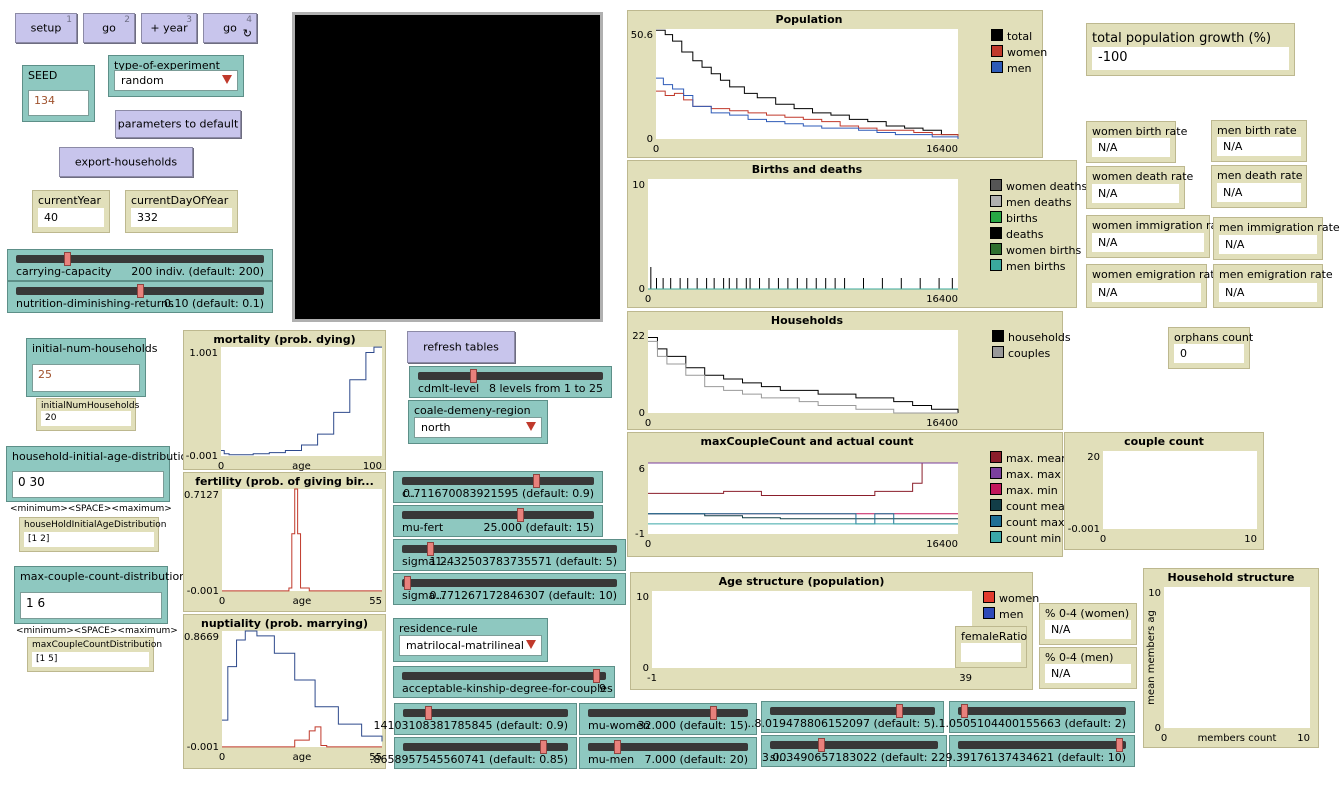 The image size is (1341, 787). What do you see at coordinates (176, 80) in the screenshot?
I see `experiment-select: random` at bounding box center [176, 80].